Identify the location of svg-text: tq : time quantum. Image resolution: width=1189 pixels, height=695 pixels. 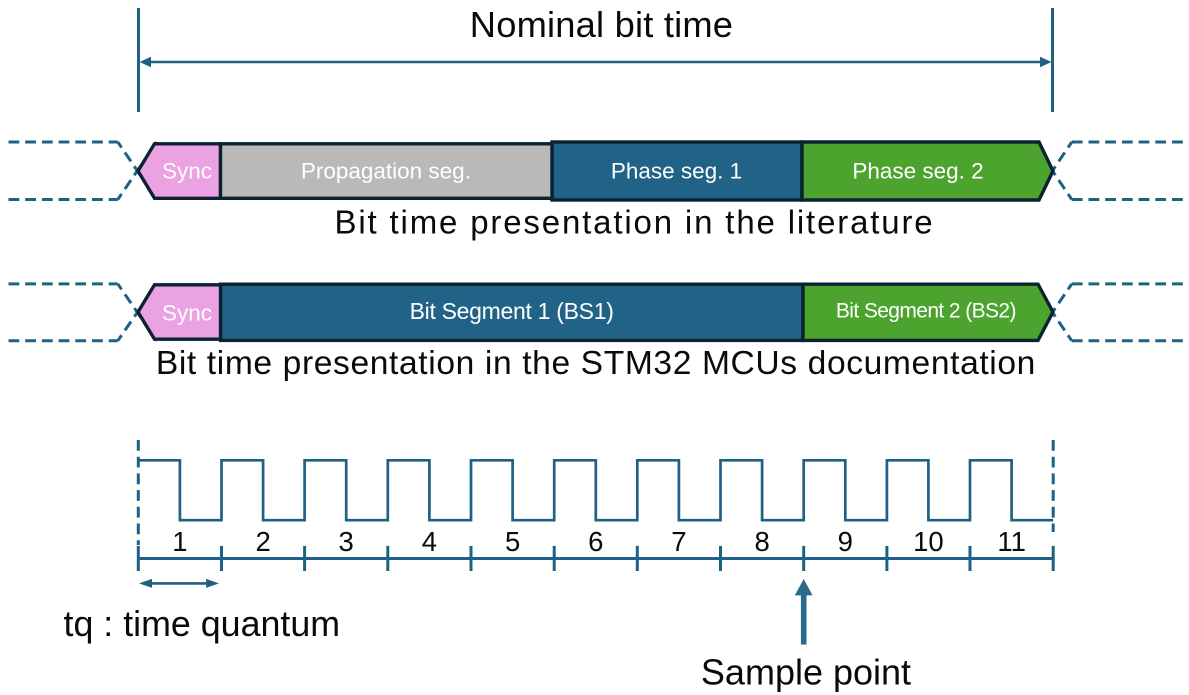
(202, 624).